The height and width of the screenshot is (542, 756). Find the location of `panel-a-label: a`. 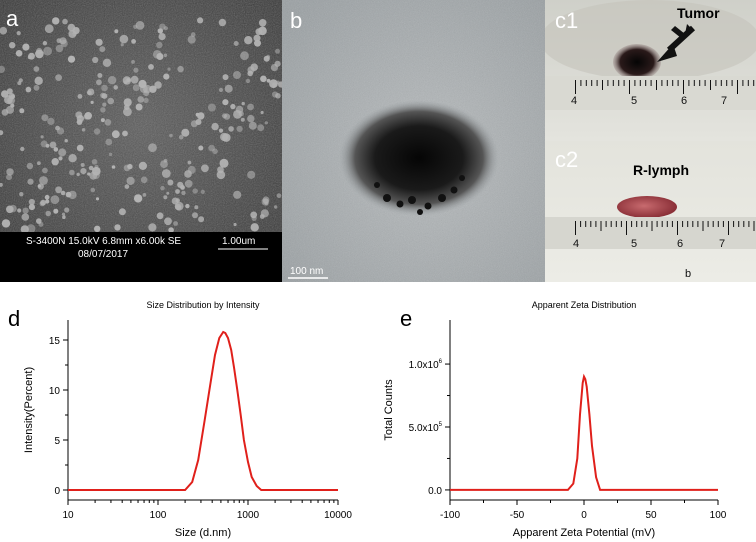

panel-a-label: a is located at coordinates (12, 18).